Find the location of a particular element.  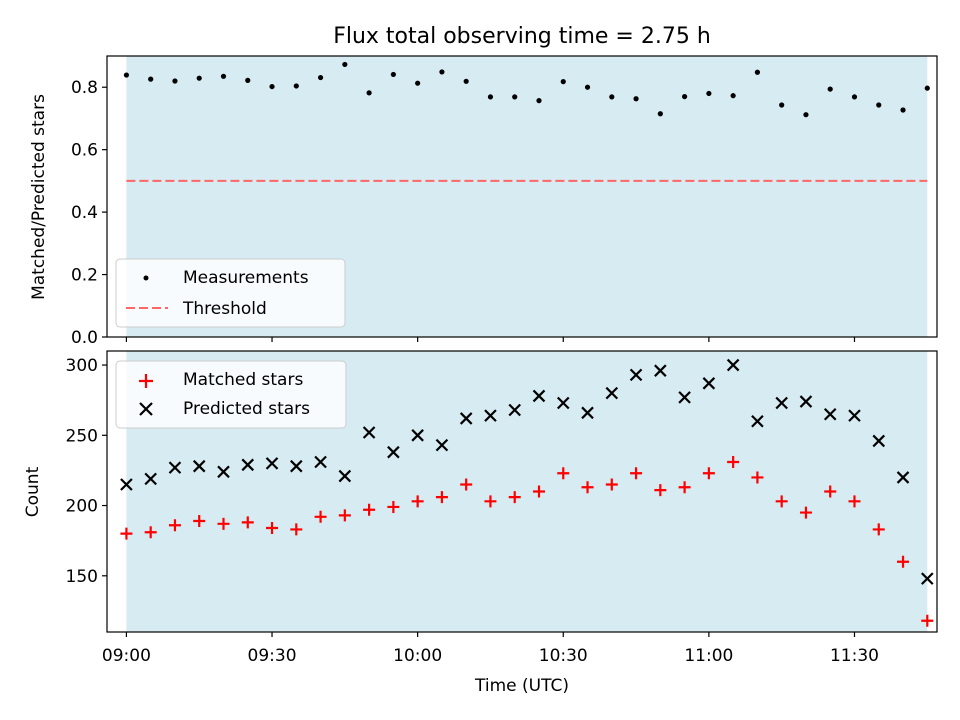

panel-ratio-y-axis: 0.0 0.2 0.4 0.6 0.8 is located at coordinates (89, 213).